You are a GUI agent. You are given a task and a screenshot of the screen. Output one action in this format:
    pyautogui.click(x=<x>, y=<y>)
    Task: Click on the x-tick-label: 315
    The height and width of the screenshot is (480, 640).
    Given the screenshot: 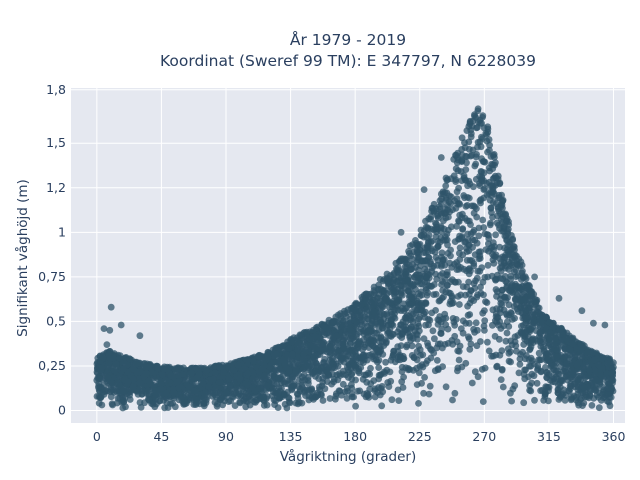 What is the action you would take?
    pyautogui.click(x=549, y=436)
    